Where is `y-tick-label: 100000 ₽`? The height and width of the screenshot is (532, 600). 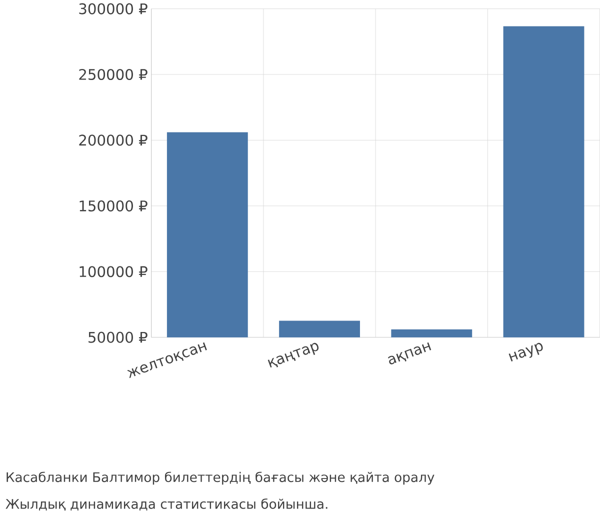
y-tick-label: 100000 ₽ is located at coordinates (114, 272).